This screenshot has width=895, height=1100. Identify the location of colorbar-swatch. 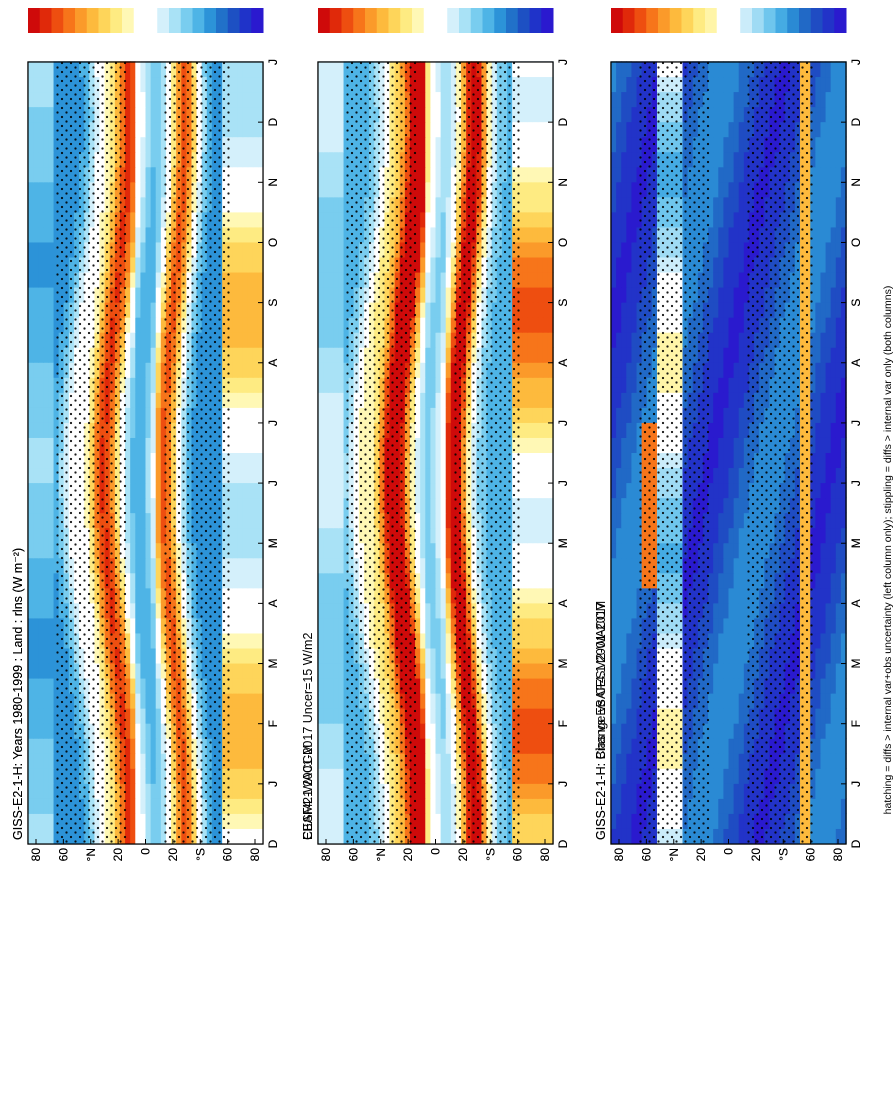
(69, 20).